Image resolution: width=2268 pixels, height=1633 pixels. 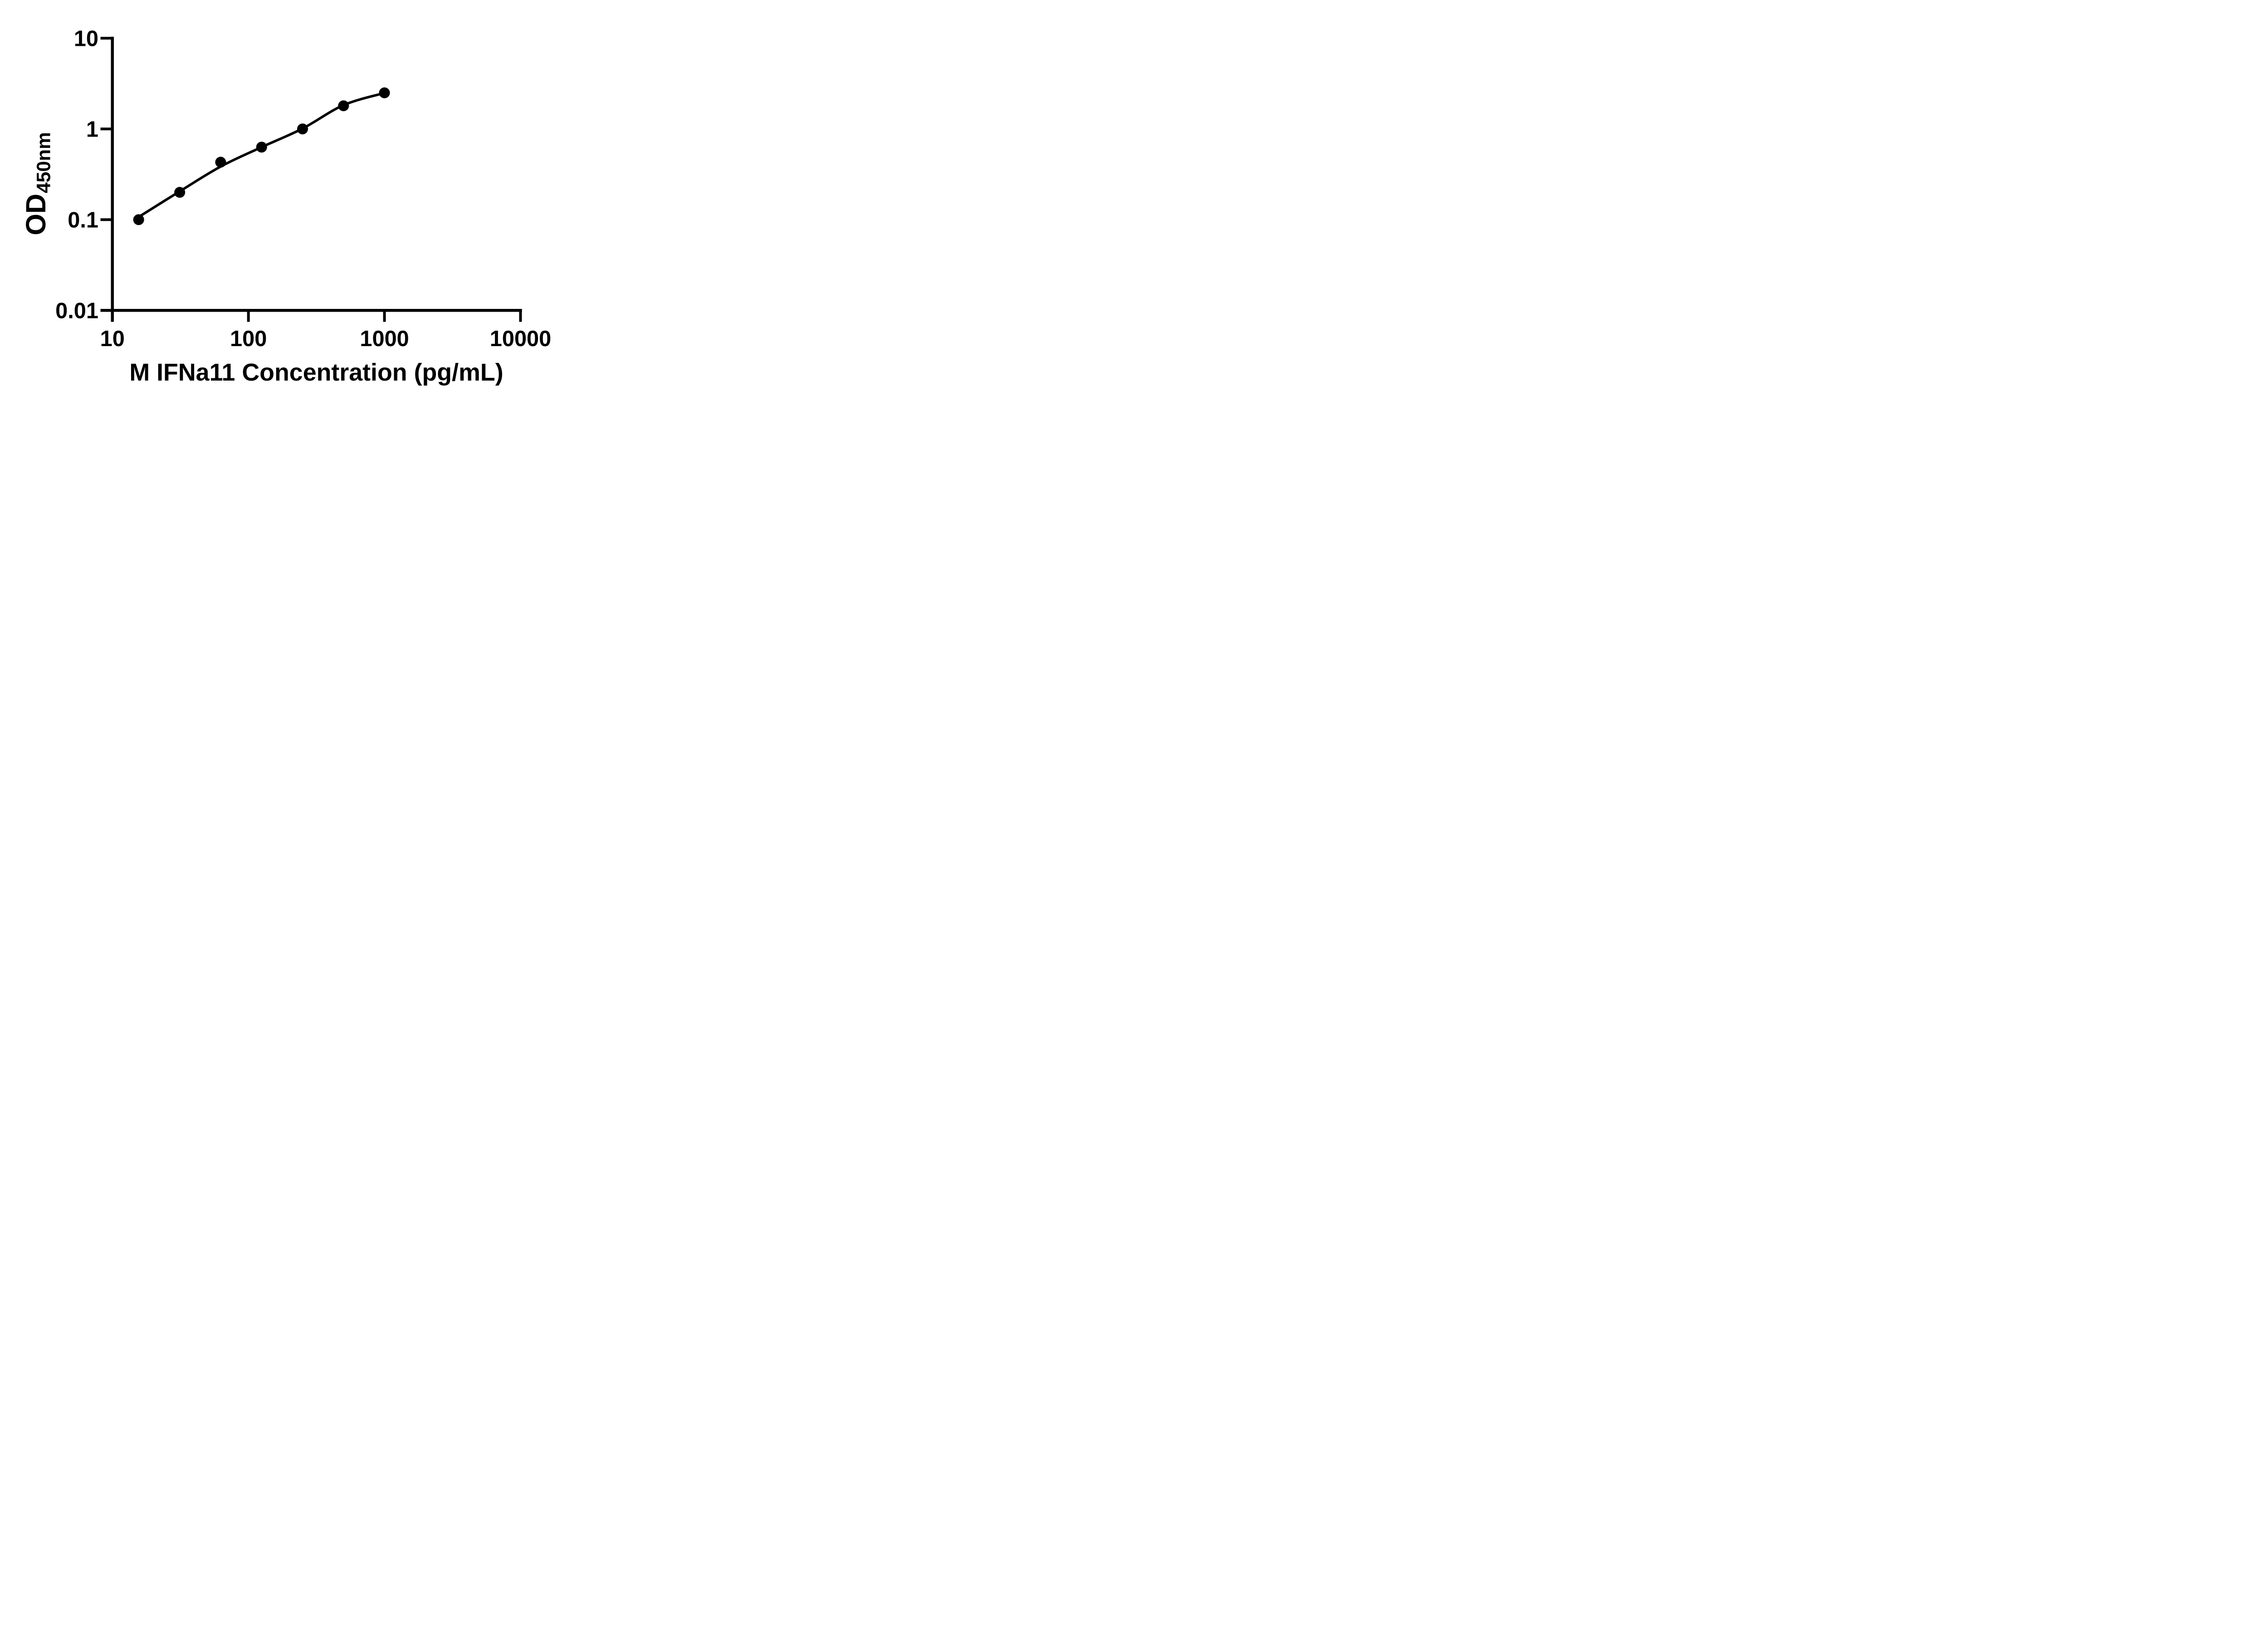 I want to click on y-axis-title: OD 450nm, so click(x=38, y=183).